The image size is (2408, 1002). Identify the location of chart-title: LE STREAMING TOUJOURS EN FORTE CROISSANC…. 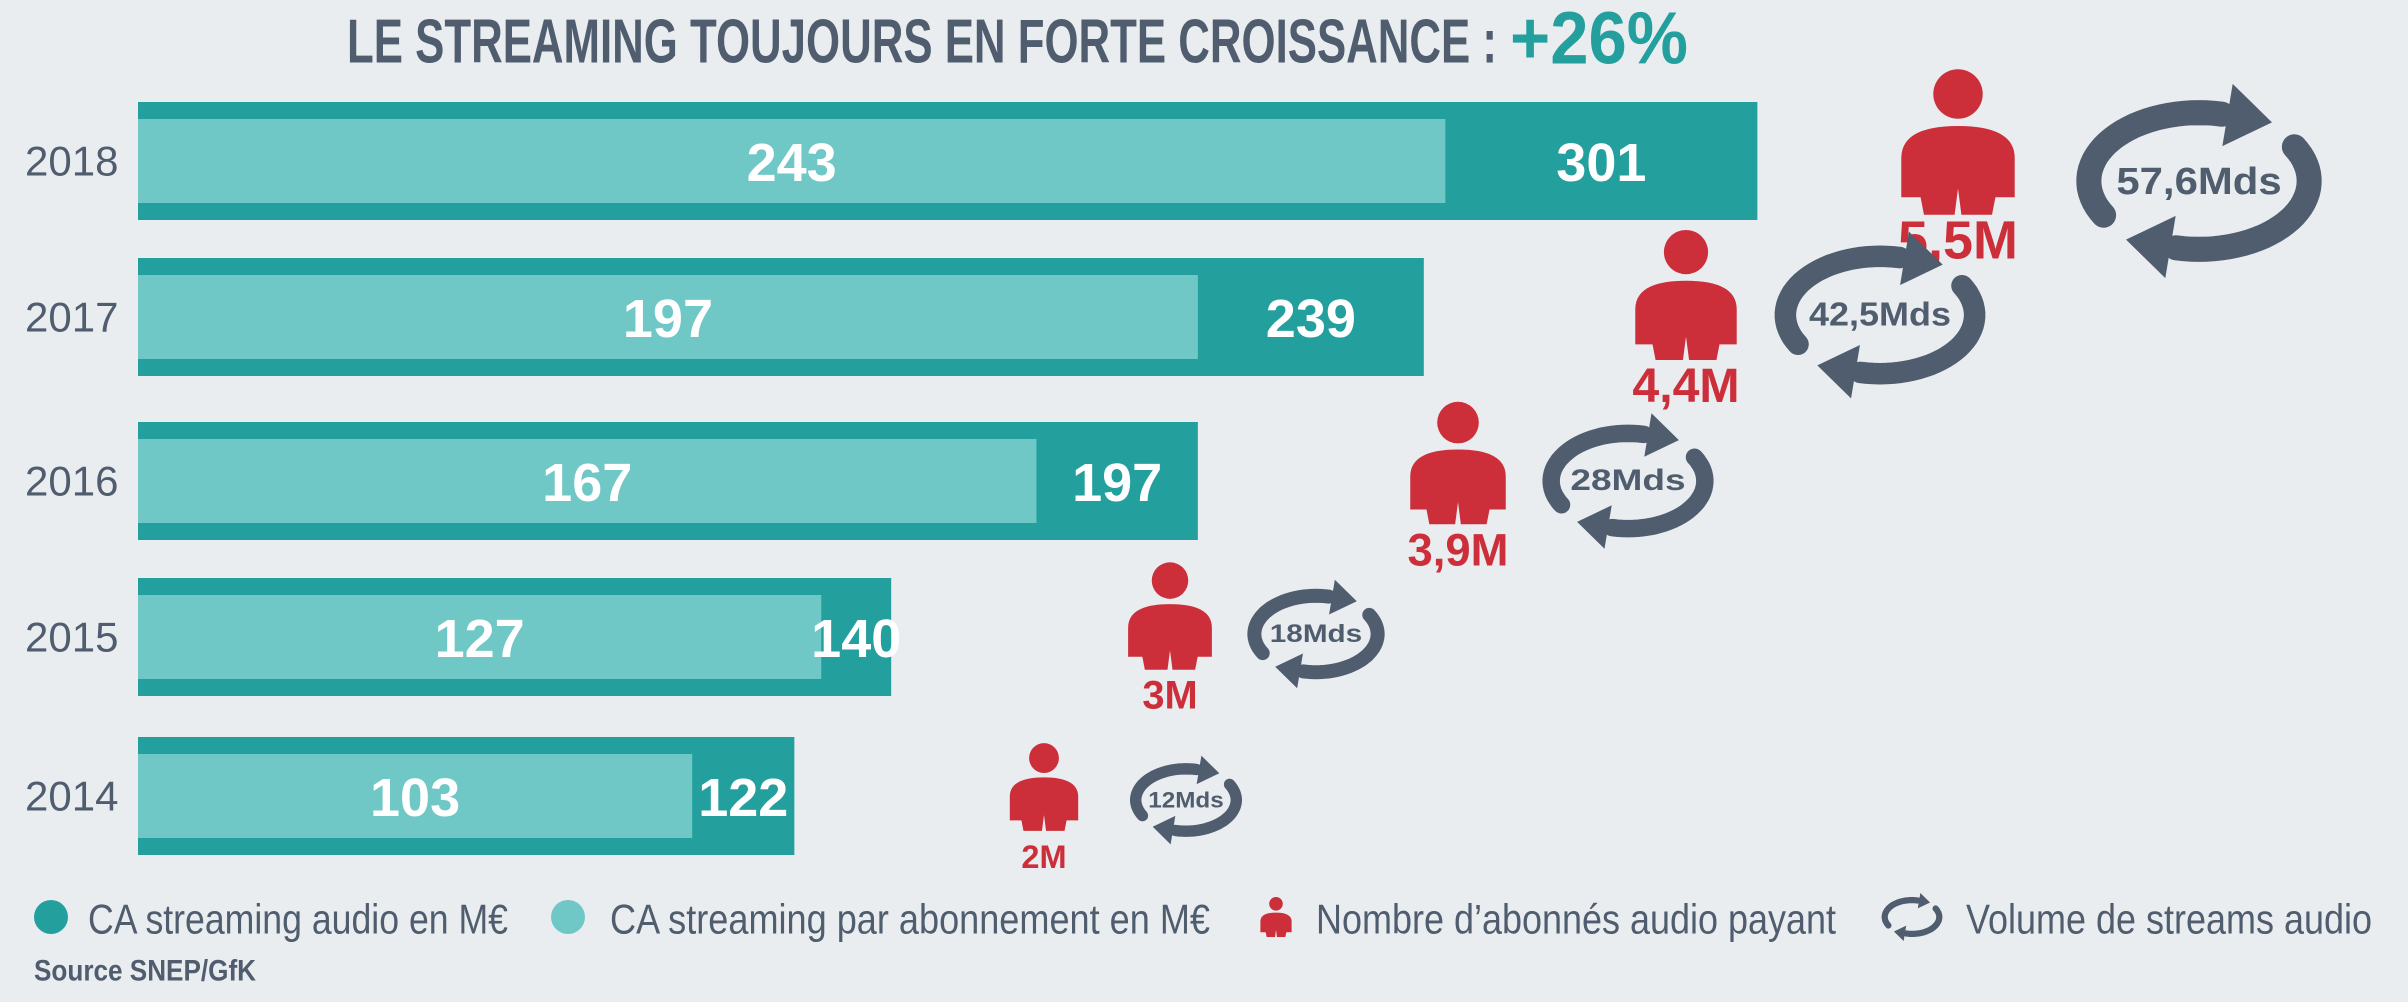
(922, 42).